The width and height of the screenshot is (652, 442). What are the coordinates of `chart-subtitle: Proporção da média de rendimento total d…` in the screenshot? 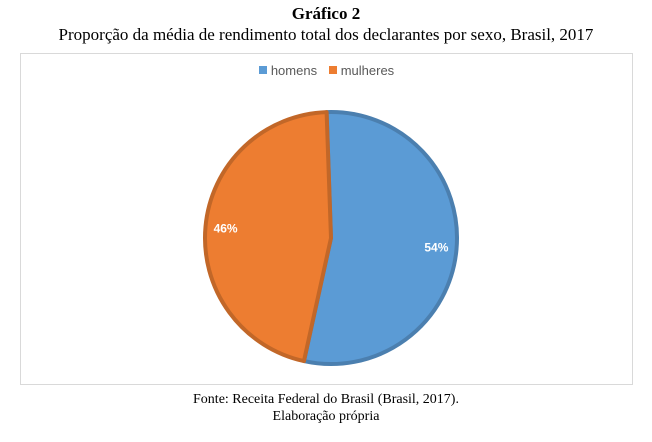 It's located at (326, 34).